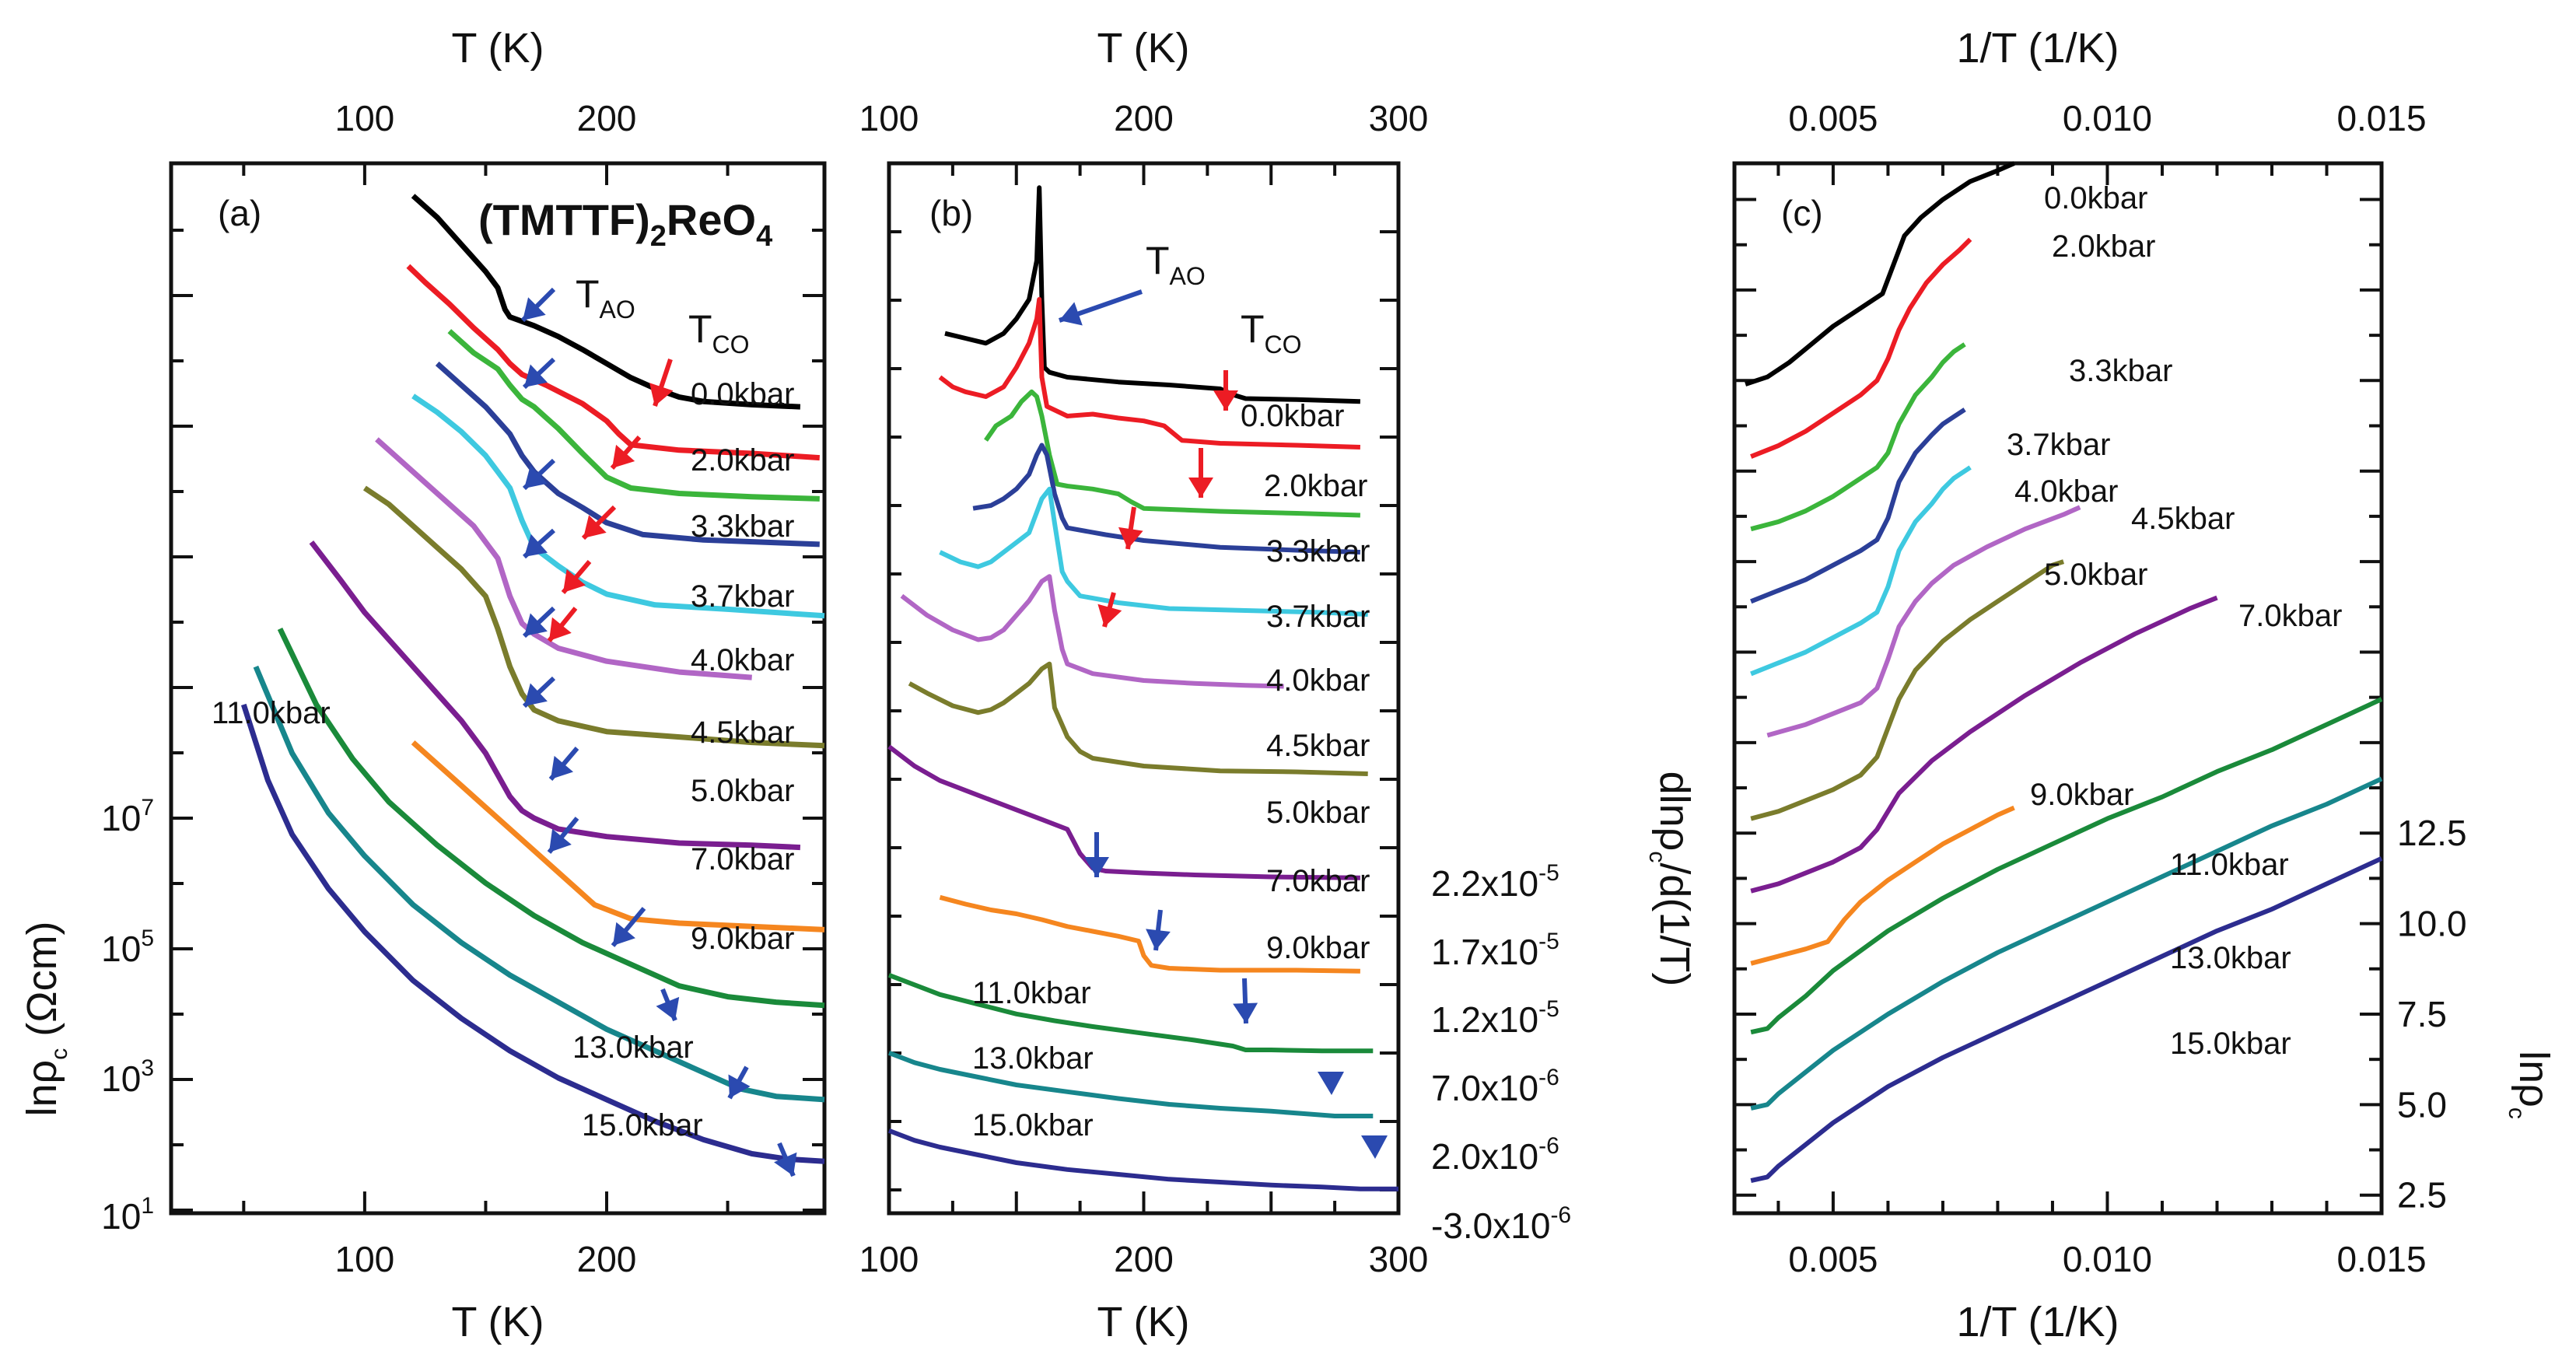 The image size is (2576, 1361). I want to click on panel-b-arrows, so click(1223, 724).